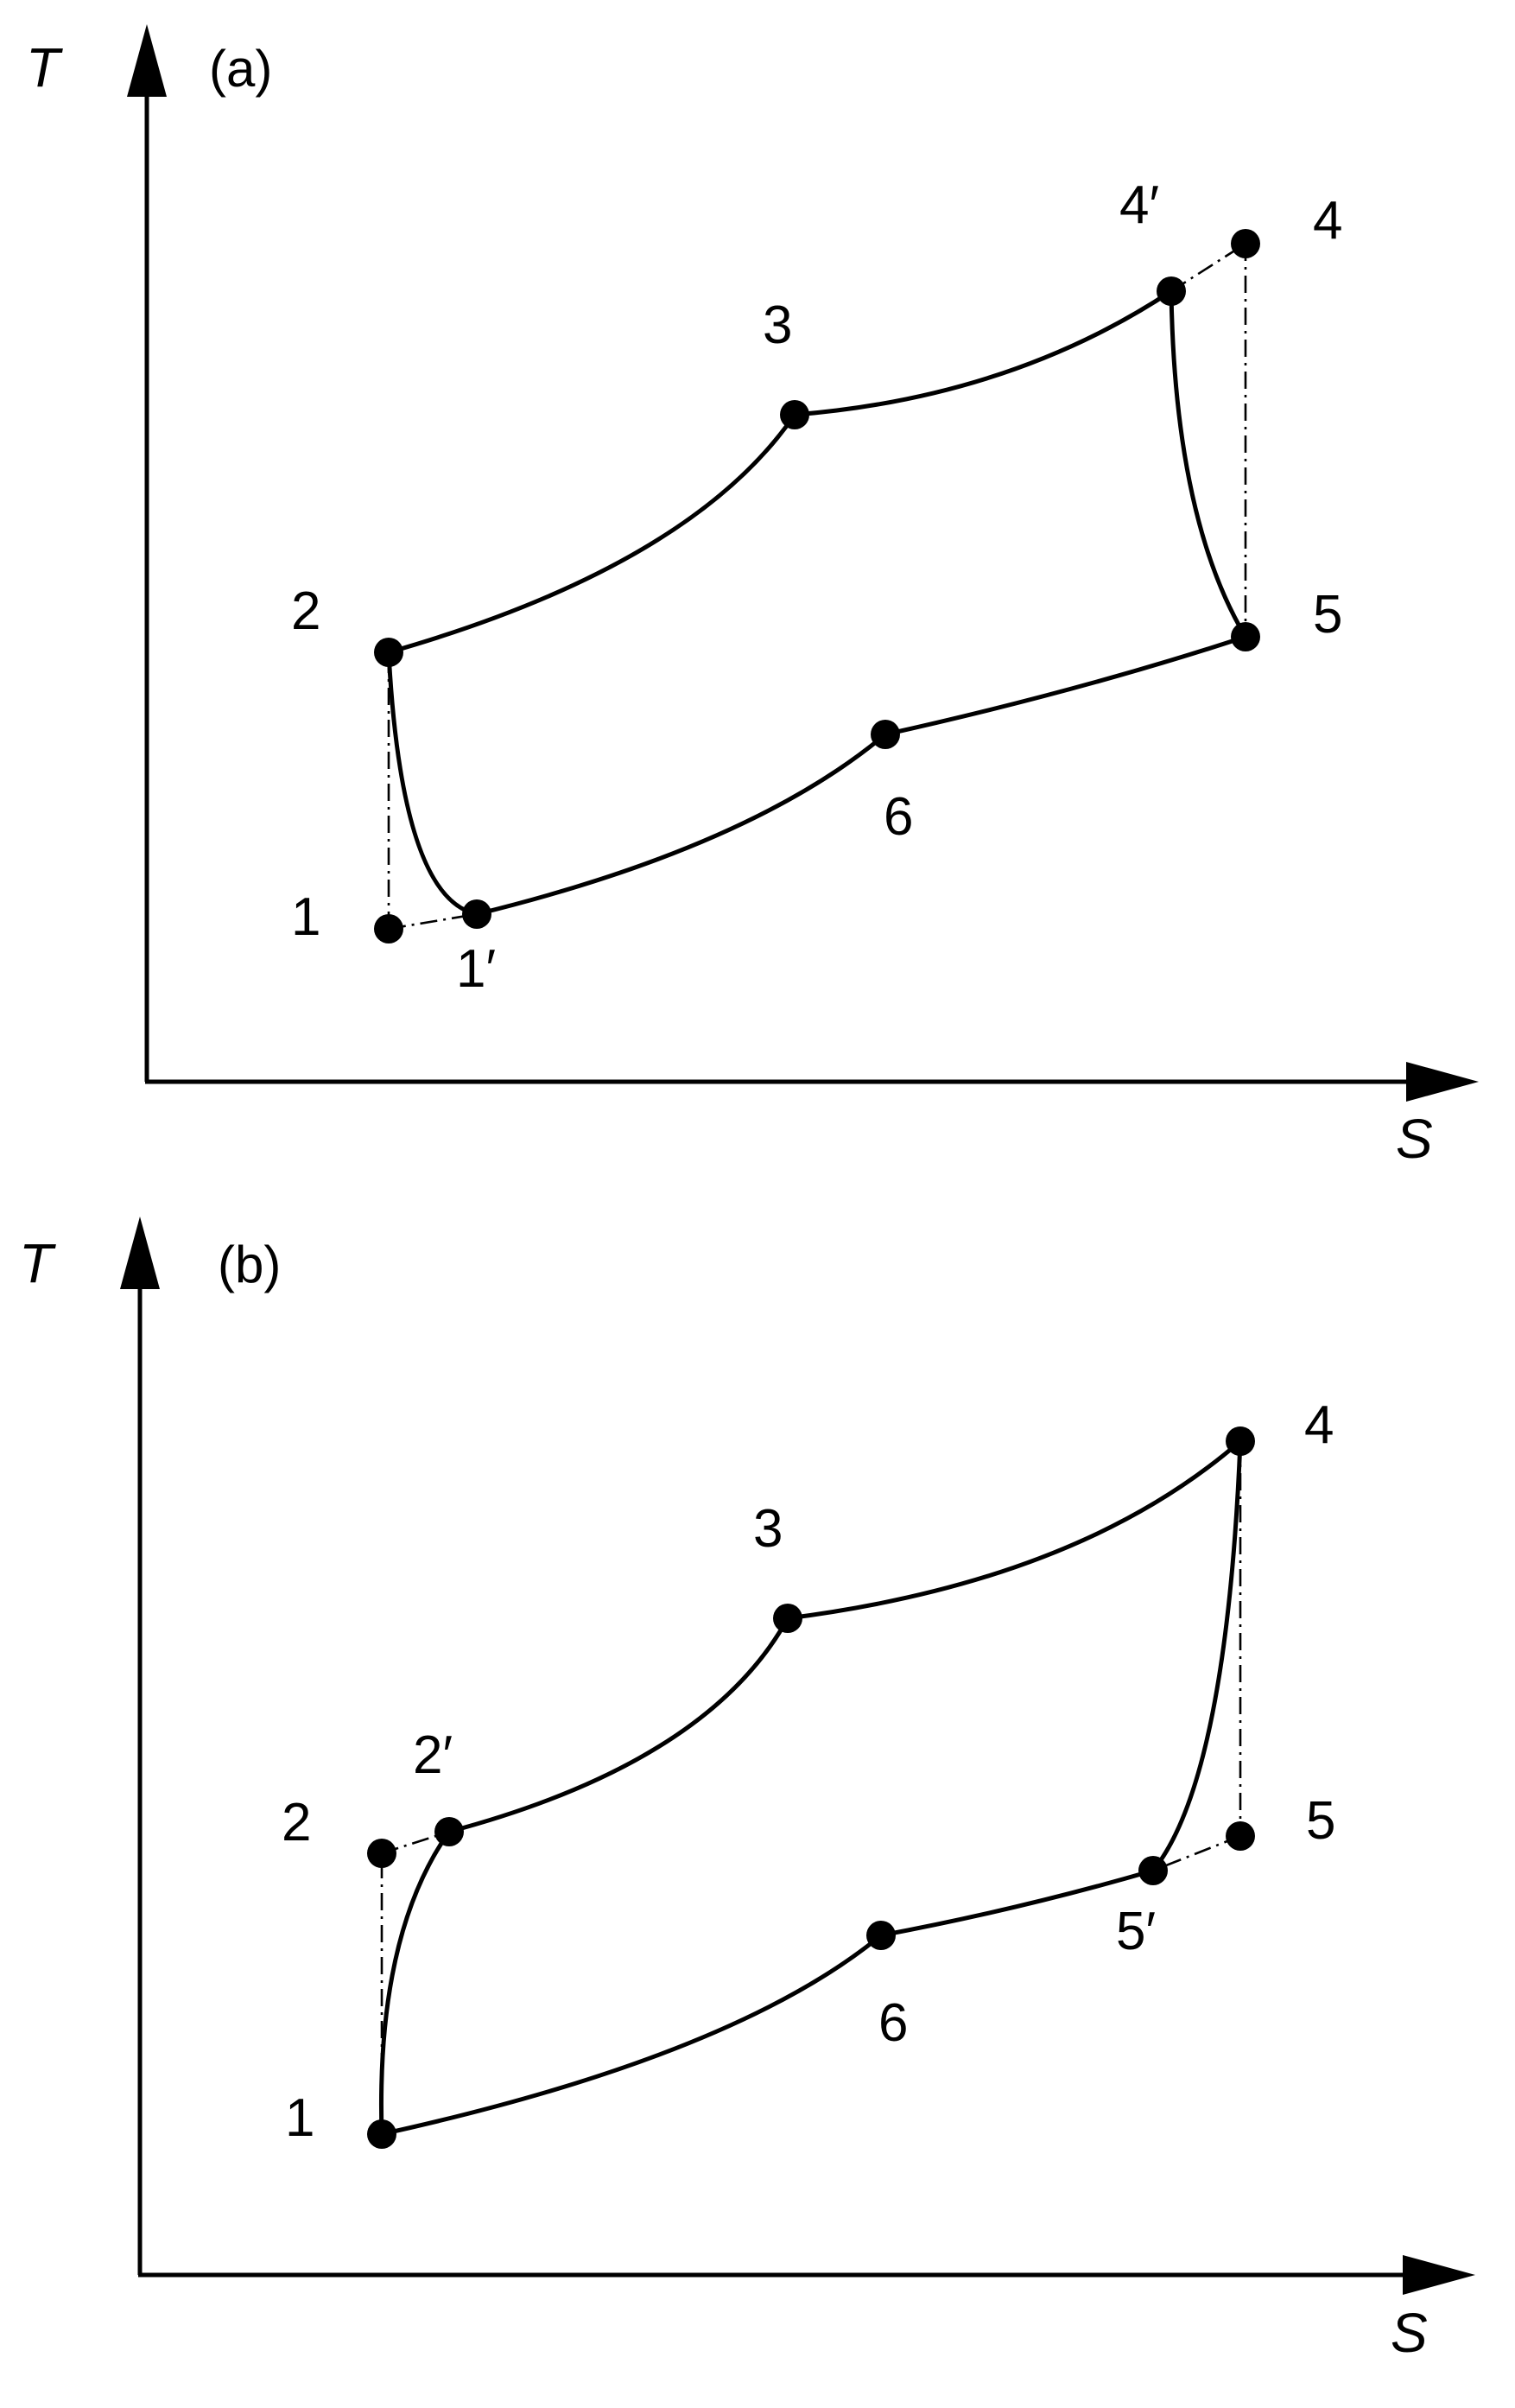 The height and width of the screenshot is (2408, 1515). Describe the element at coordinates (1409, 2333) in the screenshot. I see `panel-b-x-label: S` at that location.